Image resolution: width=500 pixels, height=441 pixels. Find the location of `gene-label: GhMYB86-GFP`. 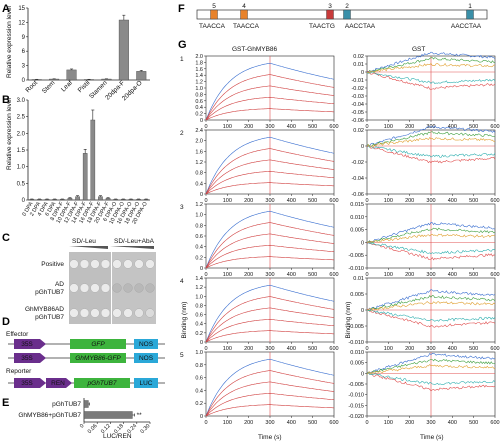

gene-label: GhMYB86-GFP is located at coordinates (98, 358).